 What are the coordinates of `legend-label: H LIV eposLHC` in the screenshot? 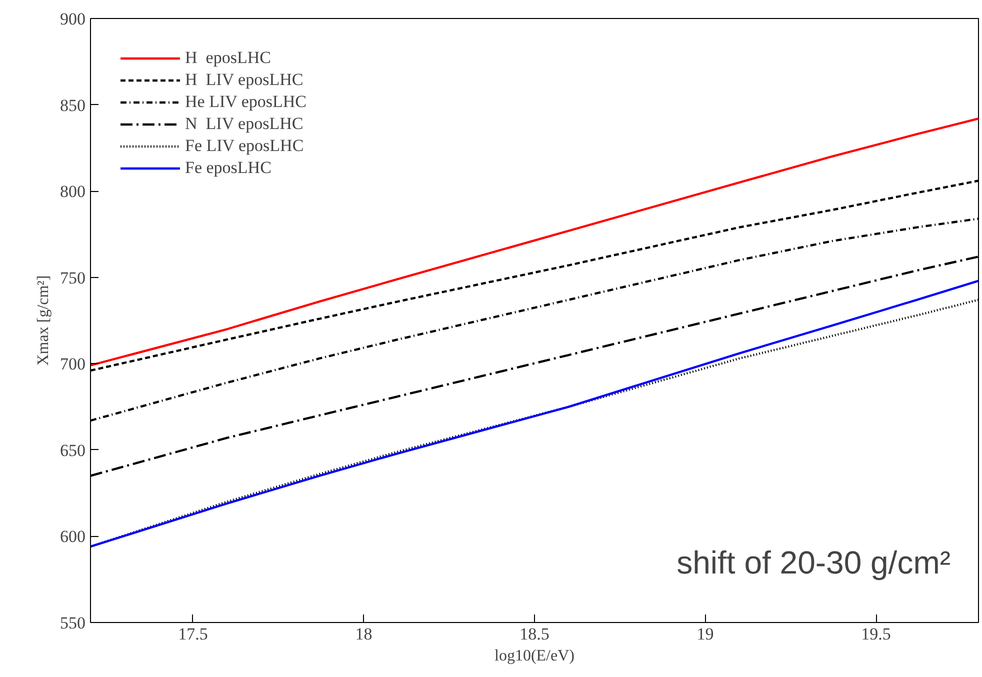 It's located at (244, 80).